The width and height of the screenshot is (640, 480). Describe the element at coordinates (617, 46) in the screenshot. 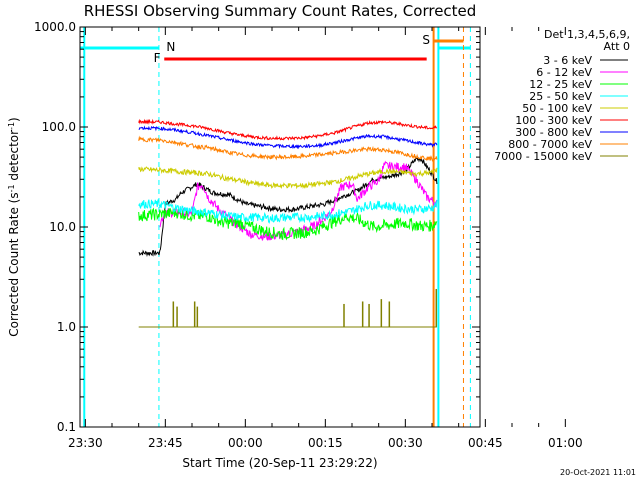

I see `legend-header-line-2: Att 0` at that location.